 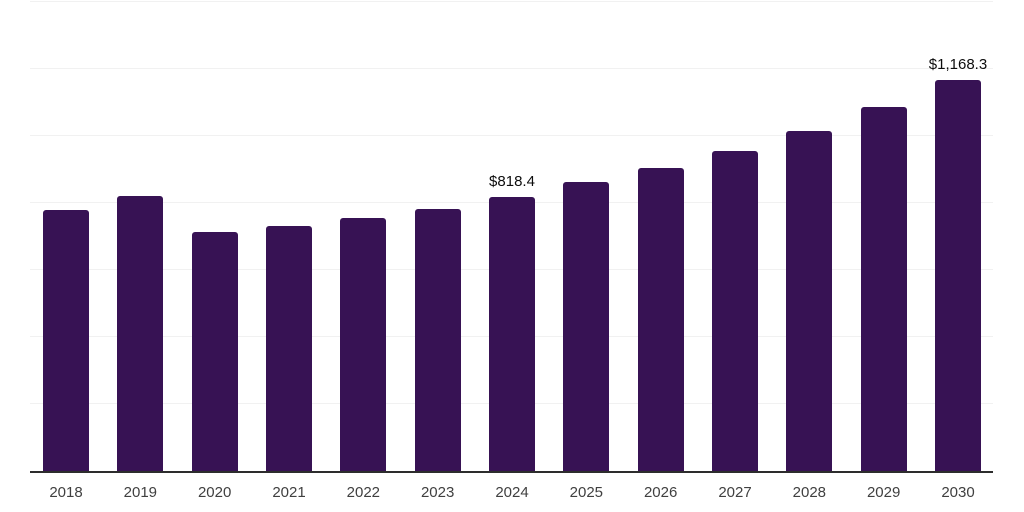 I want to click on bar-2021, so click(x=289, y=348).